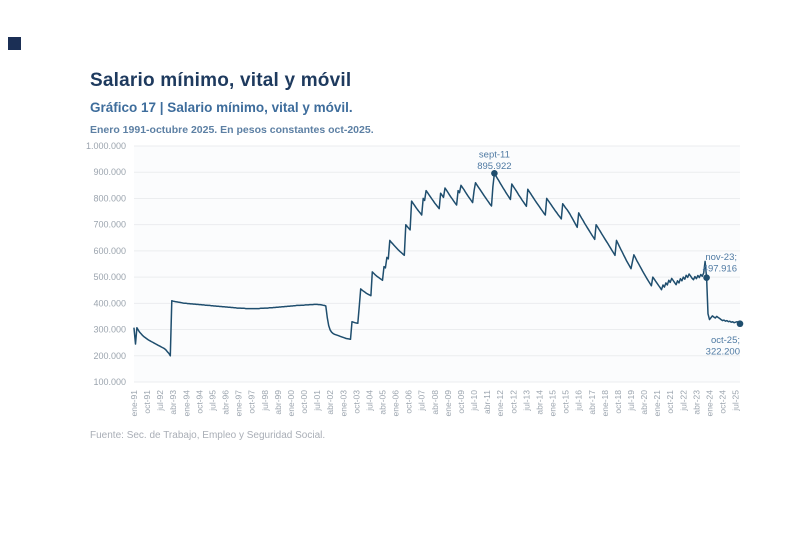  What do you see at coordinates (317, 401) in the screenshot?
I see `x-axis-tick-label: jul-01` at bounding box center [317, 401].